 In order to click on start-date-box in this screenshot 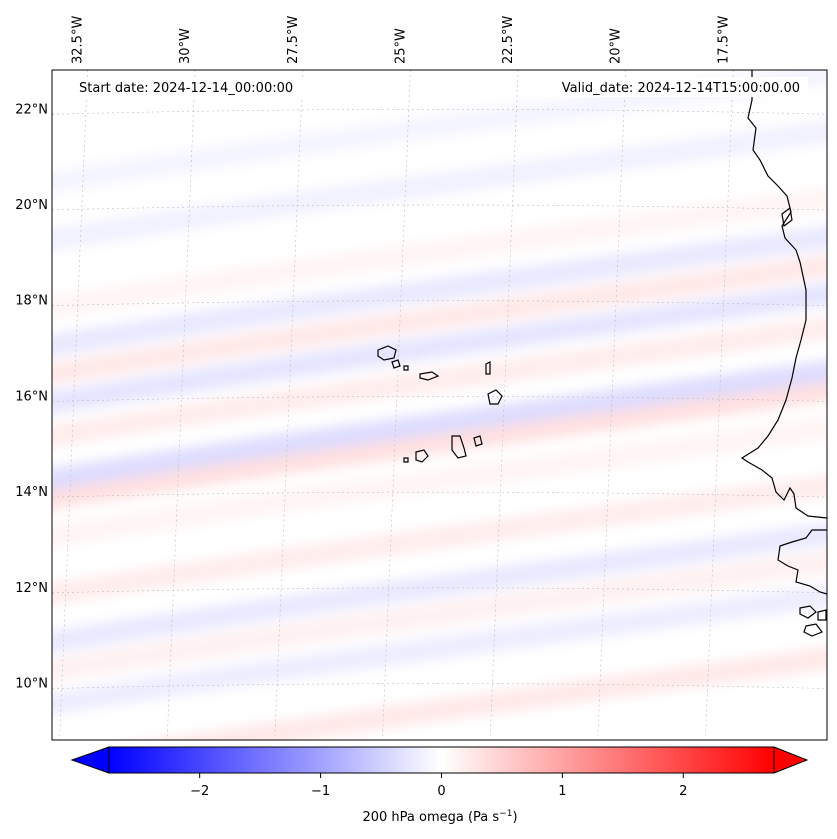, I will do `click(192, 87)`.